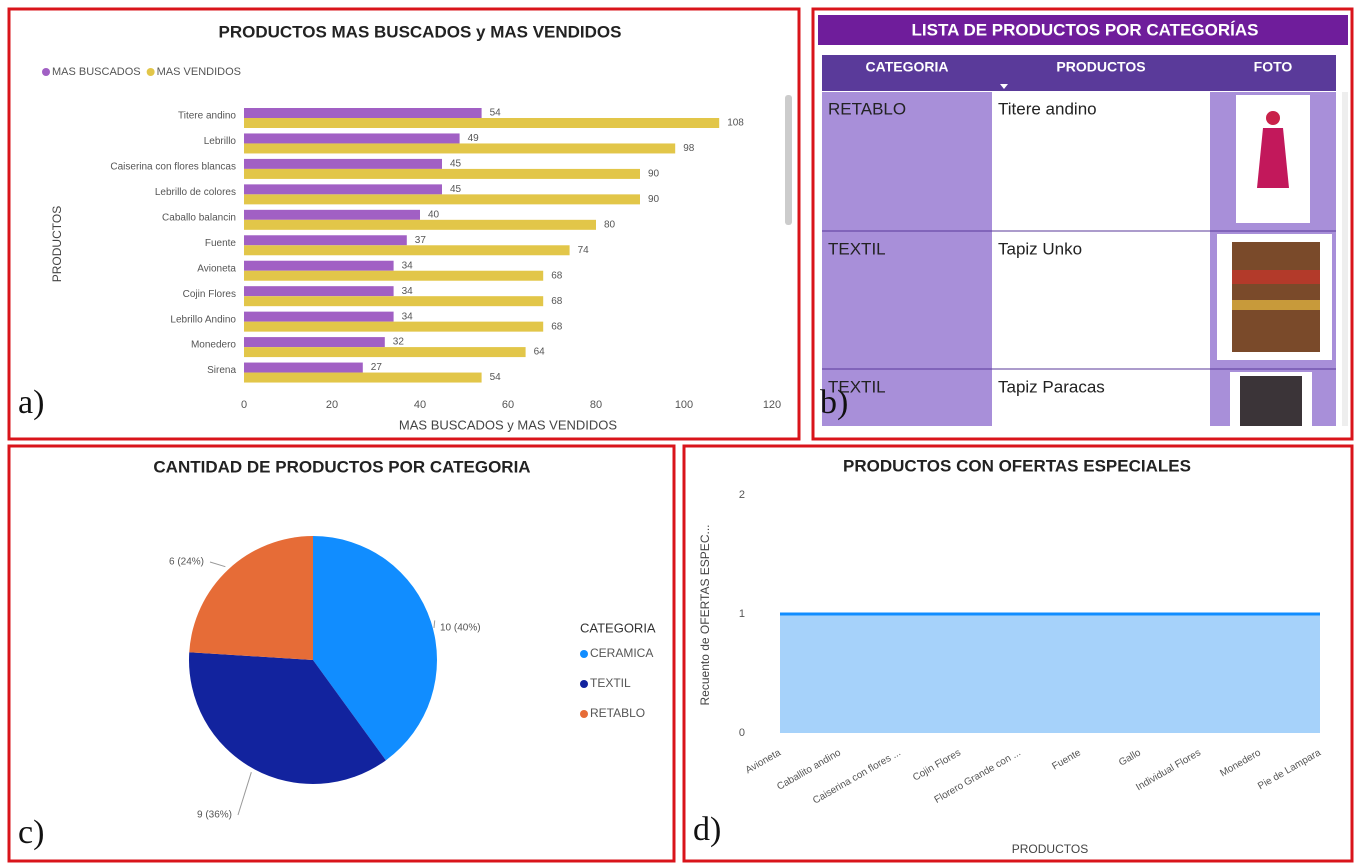  I want to click on legend-label: MAS BUSCADOS, so click(96, 72).